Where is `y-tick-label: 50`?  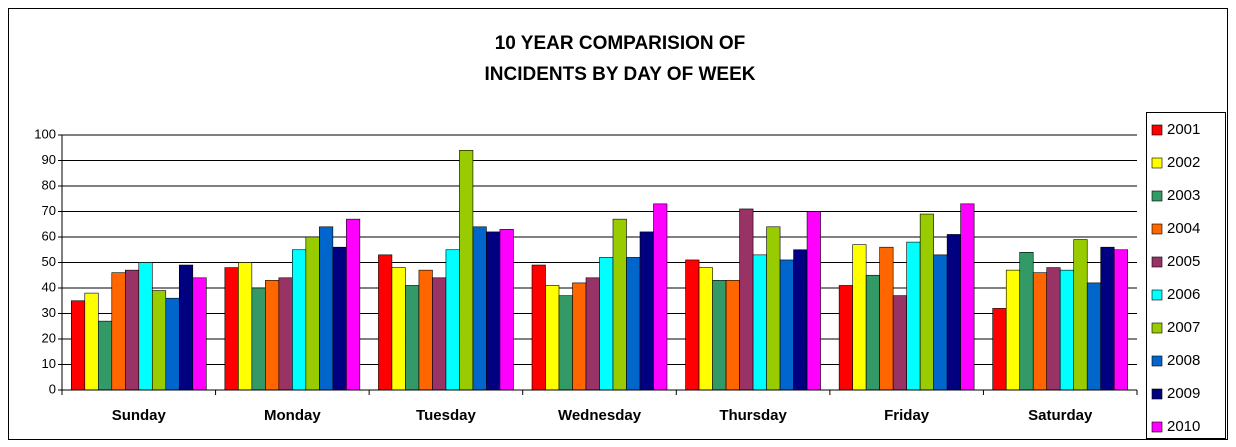 y-tick-label: 50 is located at coordinates (49, 261).